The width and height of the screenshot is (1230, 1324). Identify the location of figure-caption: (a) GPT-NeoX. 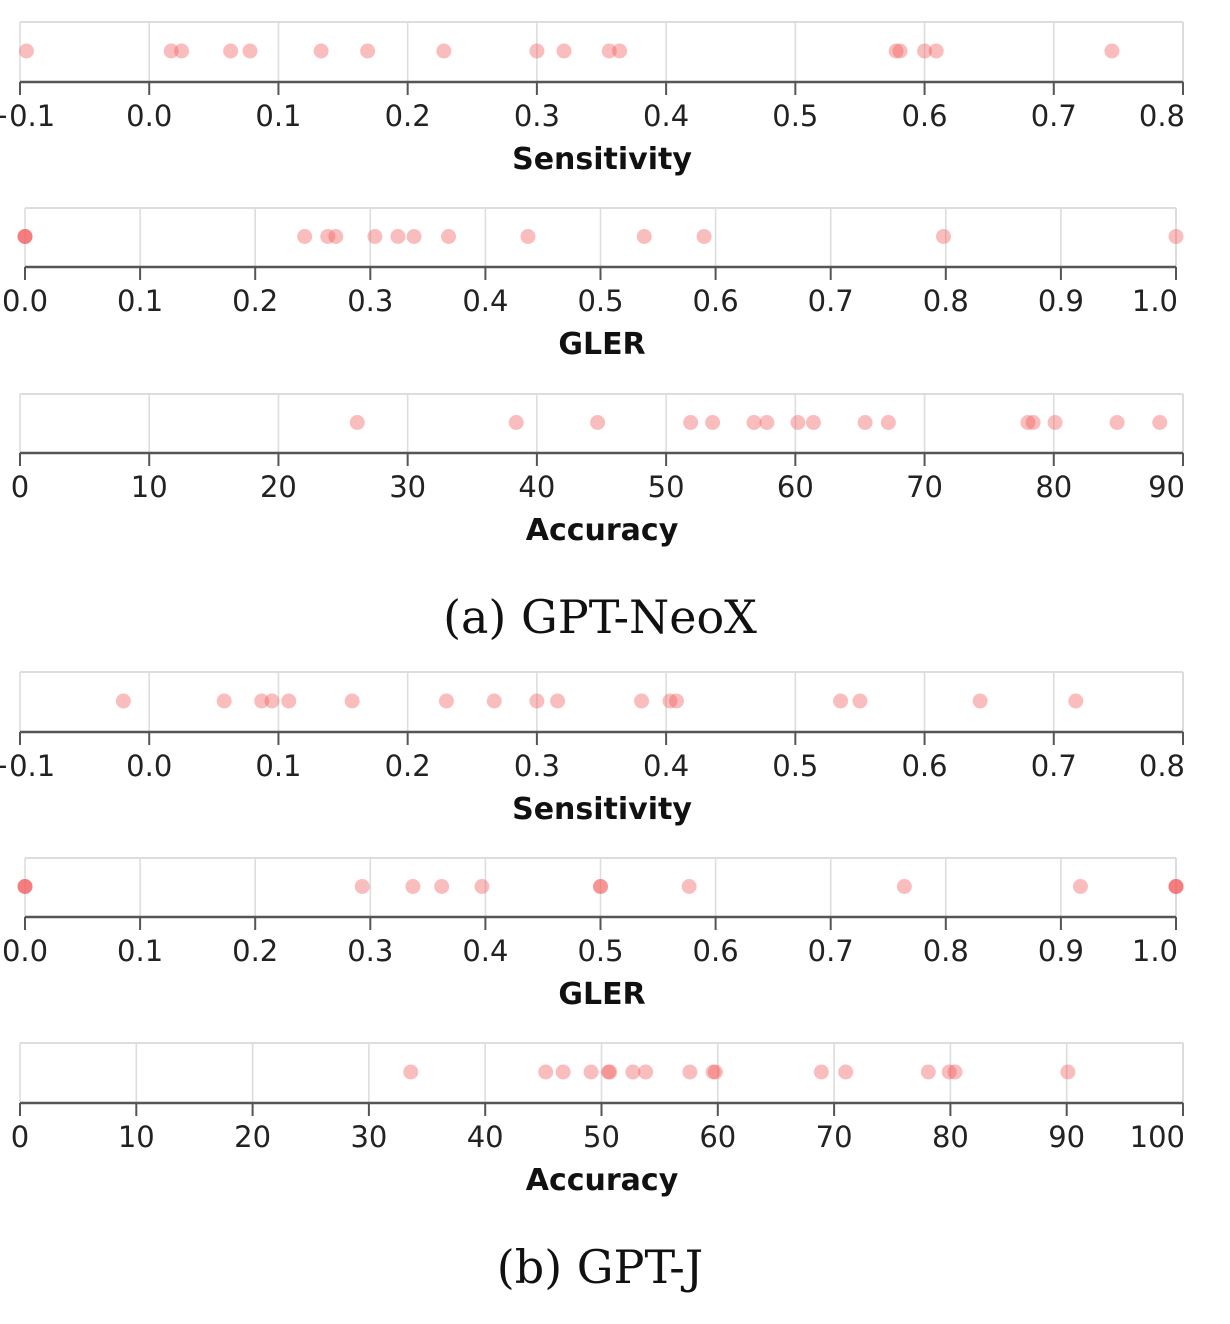
(600, 617).